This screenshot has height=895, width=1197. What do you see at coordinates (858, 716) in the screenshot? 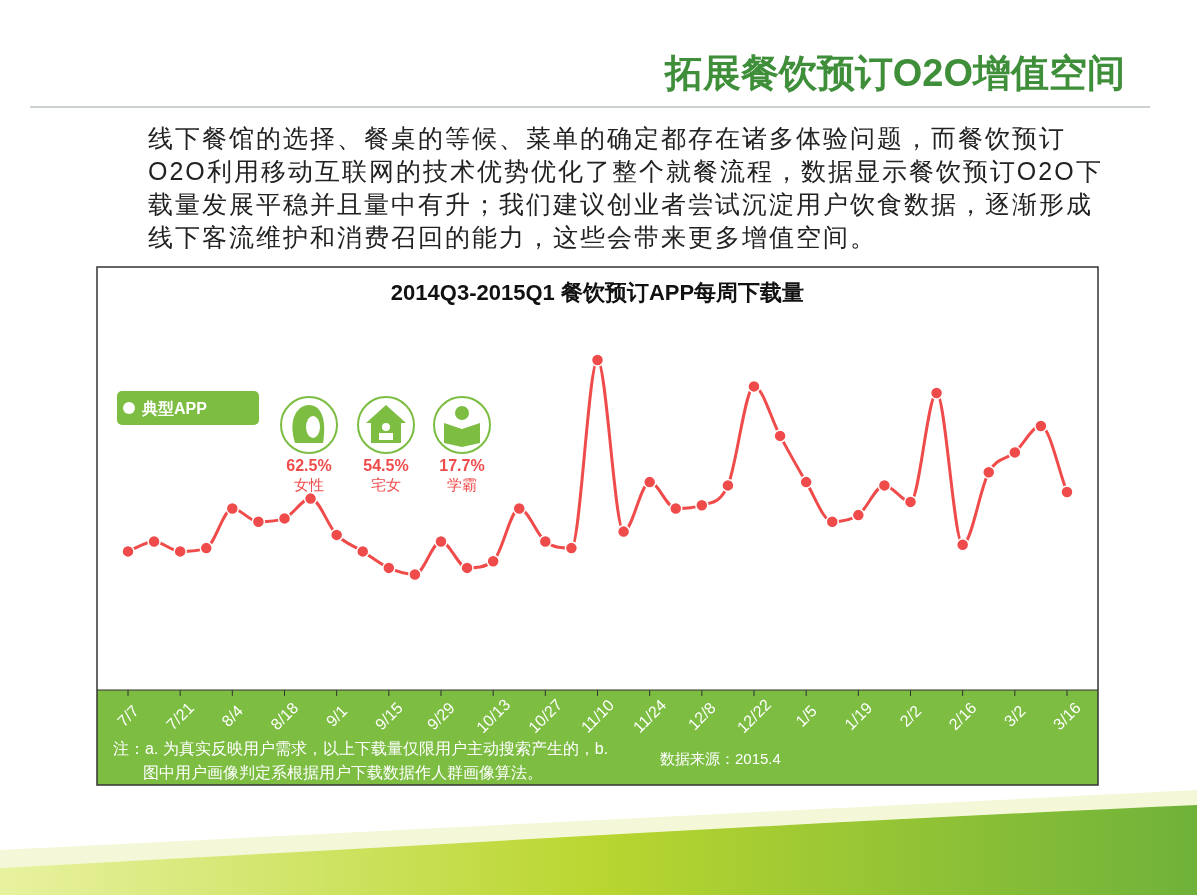
I see `x-tick-label: 1/19` at bounding box center [858, 716].